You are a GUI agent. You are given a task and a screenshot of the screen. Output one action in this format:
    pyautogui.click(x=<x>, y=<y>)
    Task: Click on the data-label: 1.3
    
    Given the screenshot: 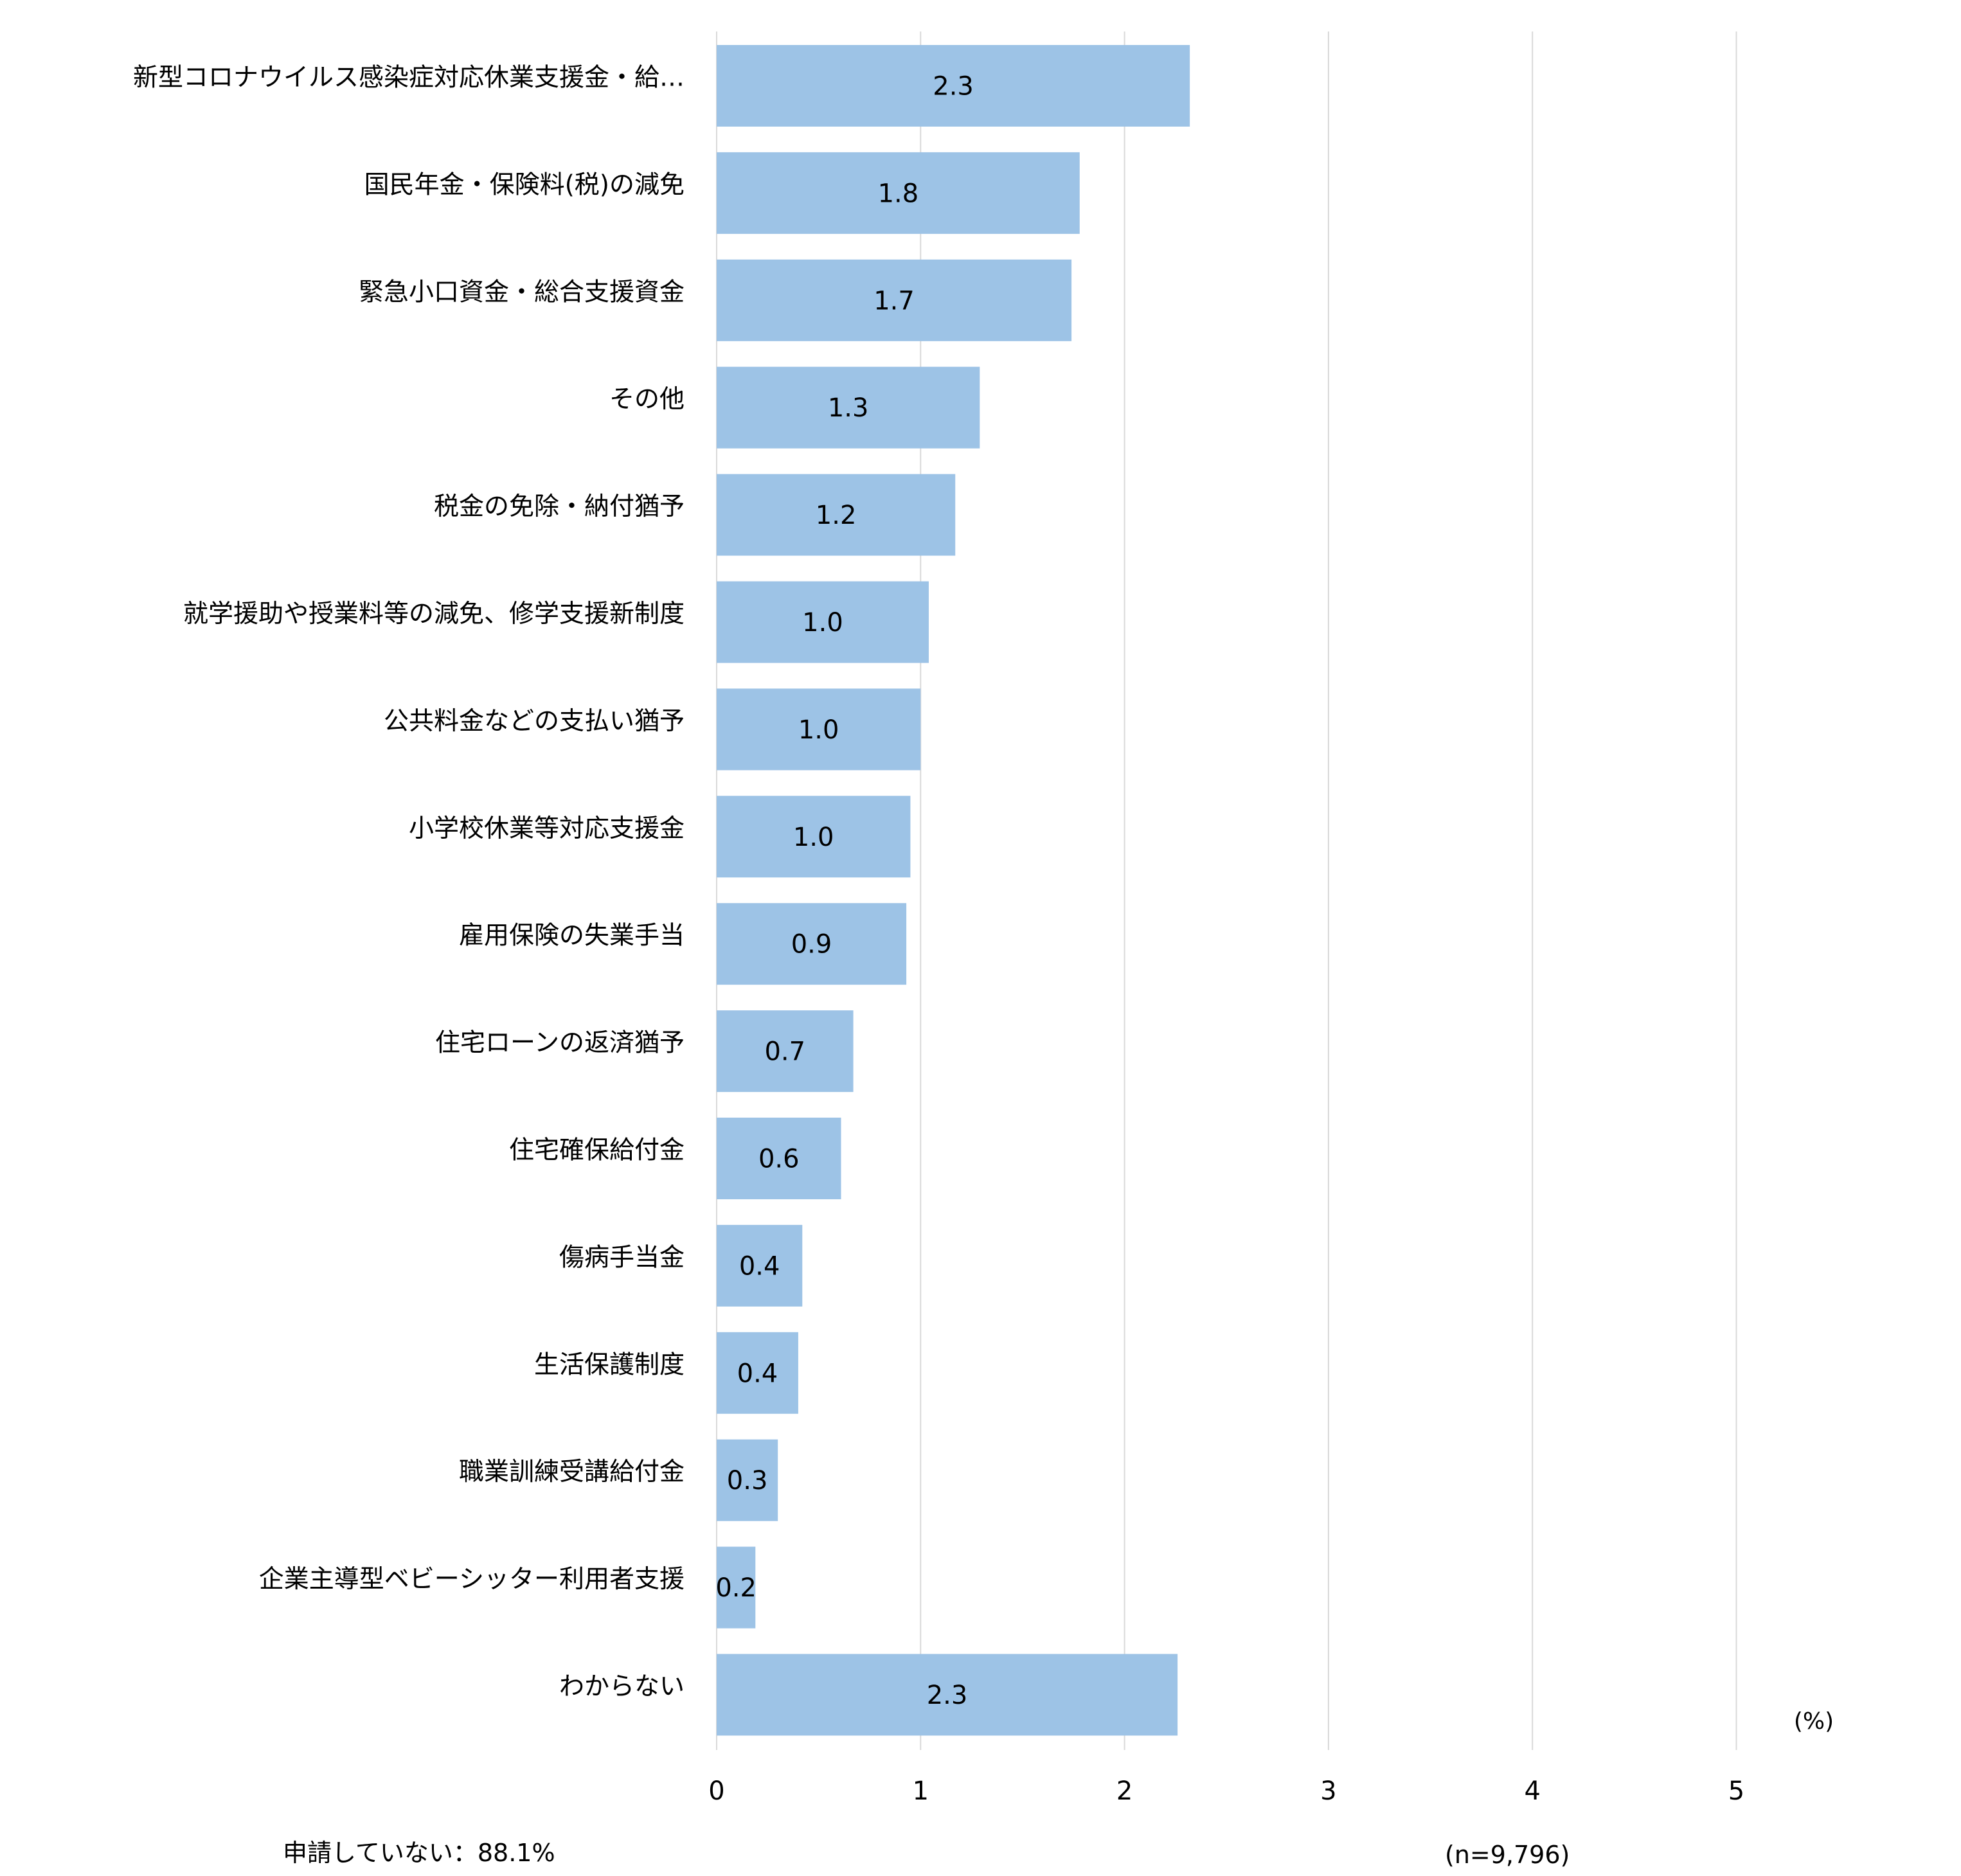 What is the action you would take?
    pyautogui.click(x=848, y=408)
    